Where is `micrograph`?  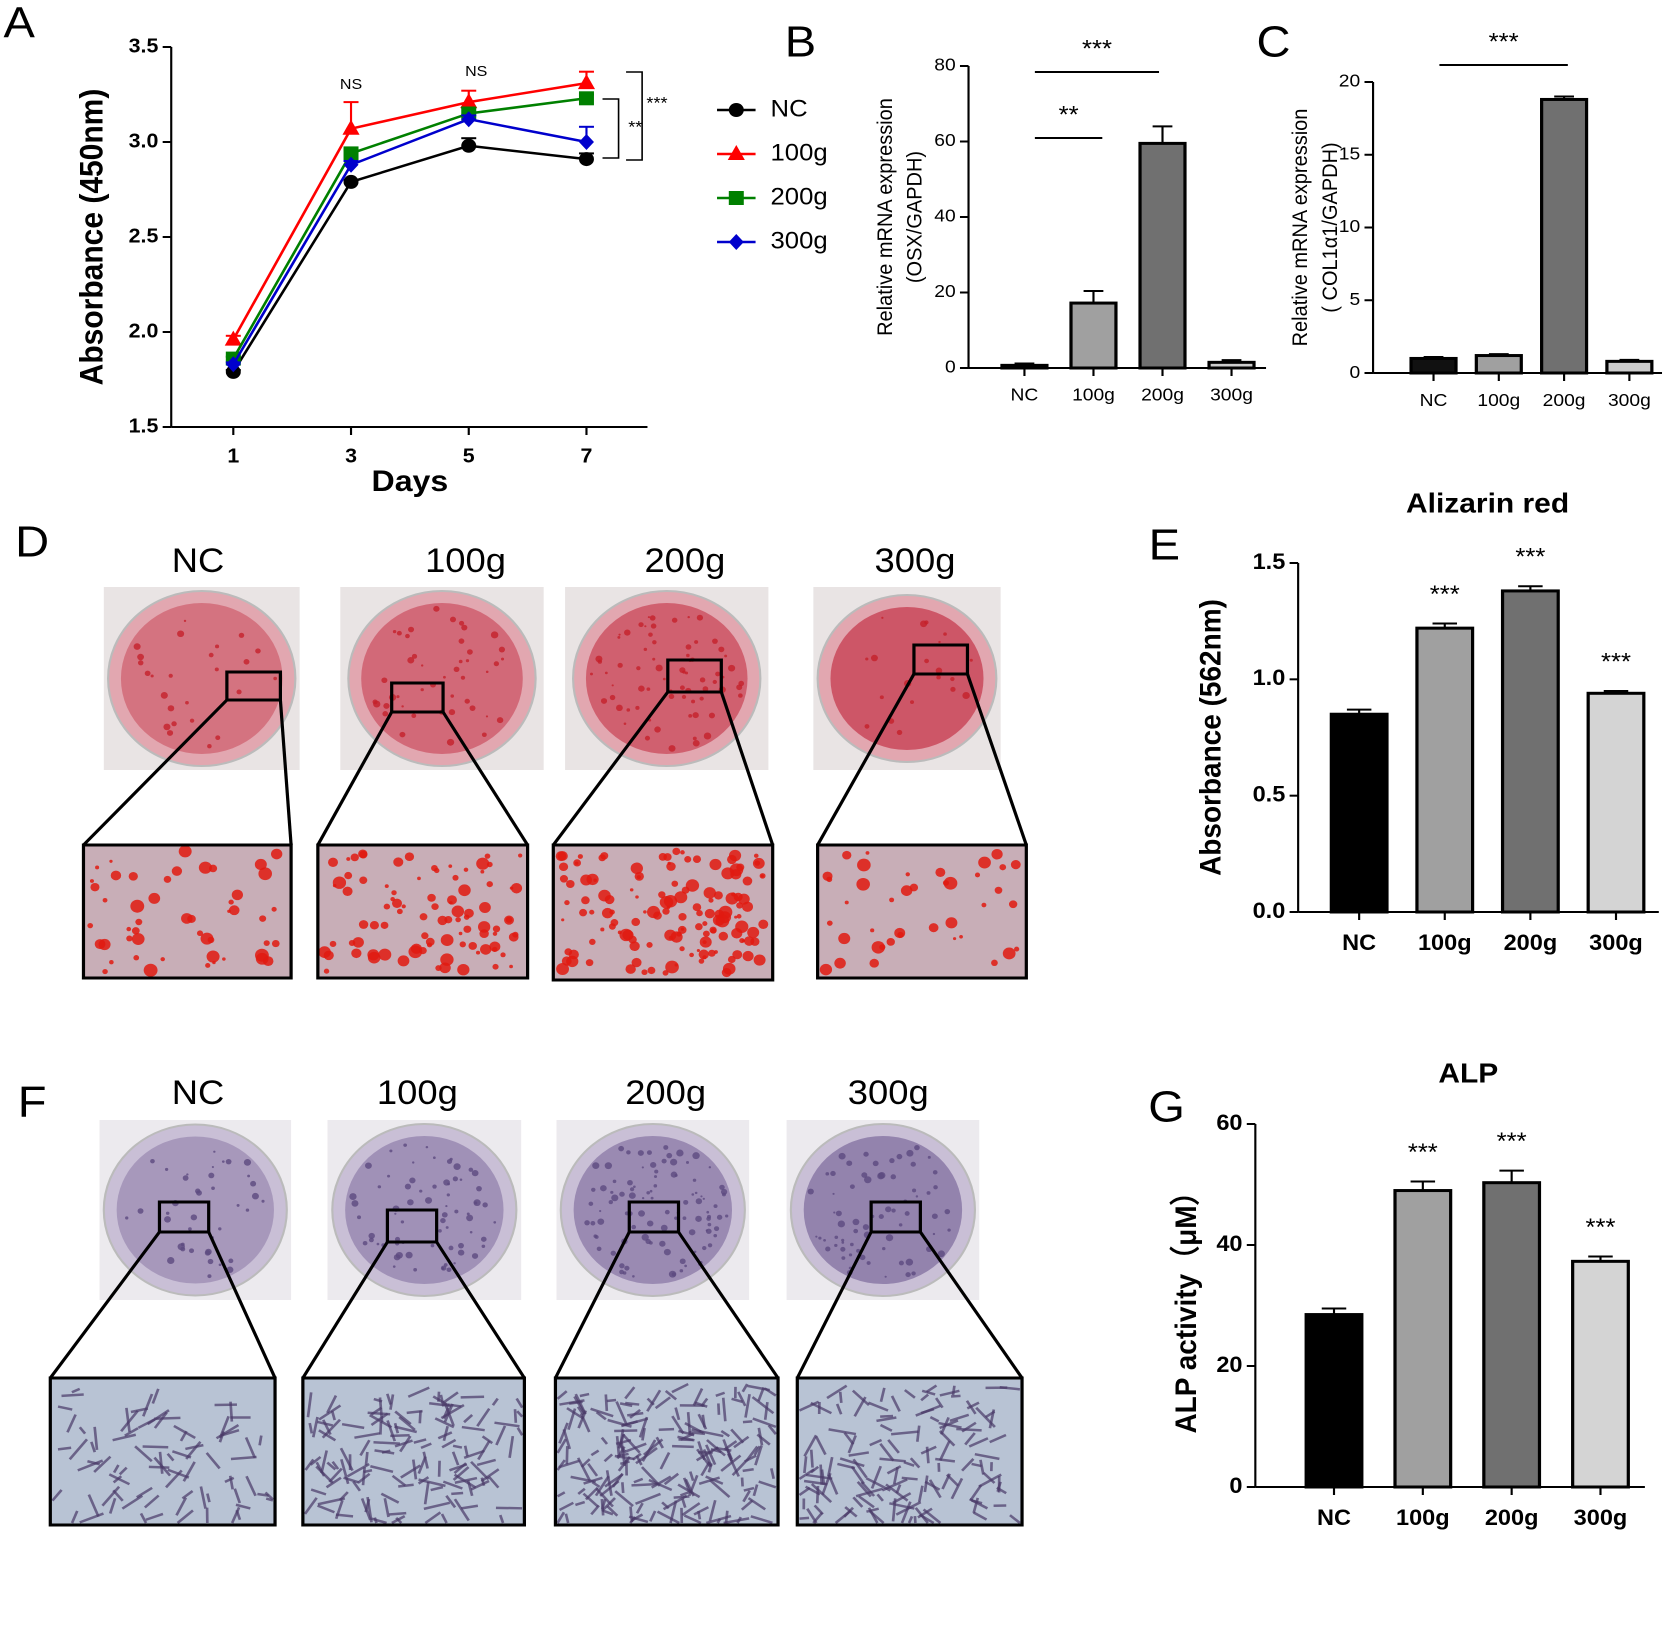
micrograph is located at coordinates (910, 1451).